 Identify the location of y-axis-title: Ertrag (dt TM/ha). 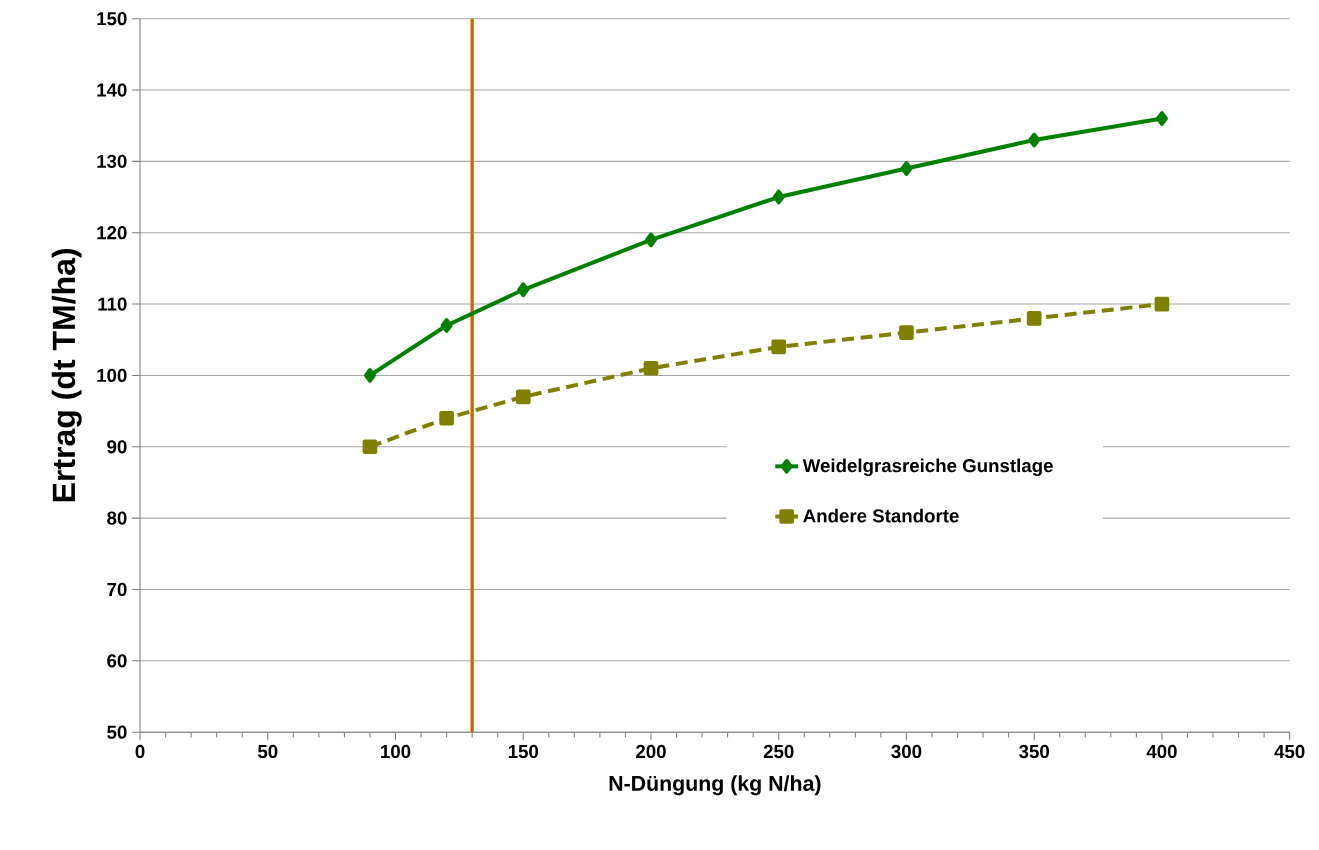
(66, 375).